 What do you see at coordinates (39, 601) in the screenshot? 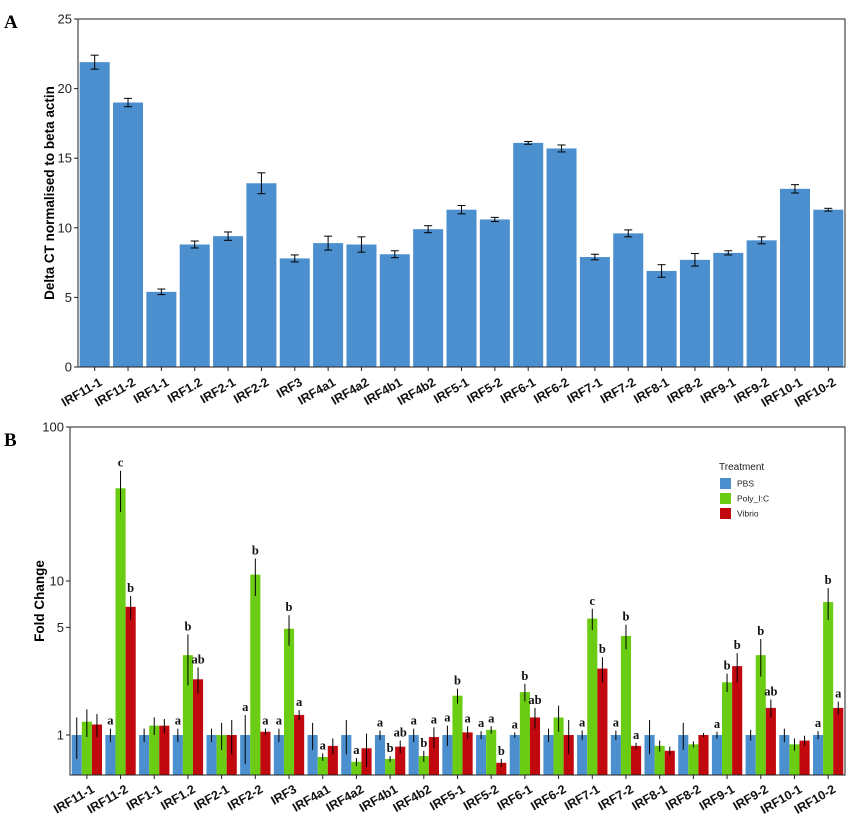
I see `y-axis-label: Fold Change` at bounding box center [39, 601].